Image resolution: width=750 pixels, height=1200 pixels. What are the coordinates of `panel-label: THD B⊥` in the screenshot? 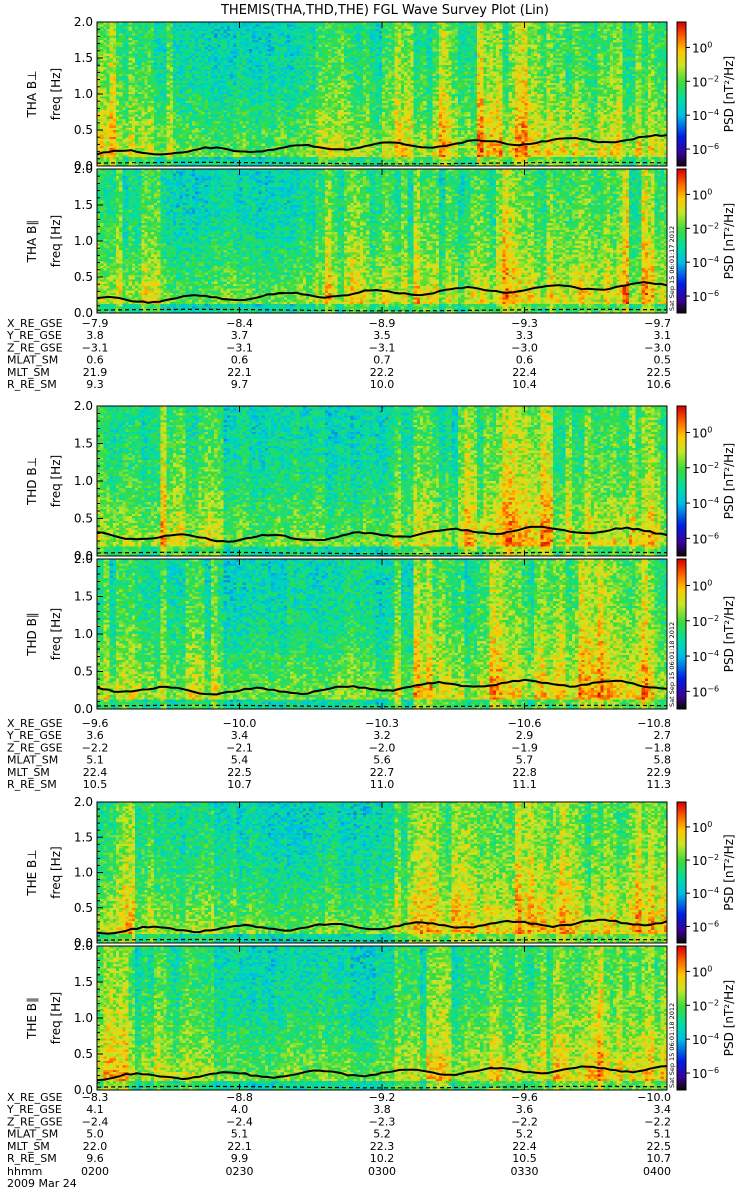 It's located at (32, 481).